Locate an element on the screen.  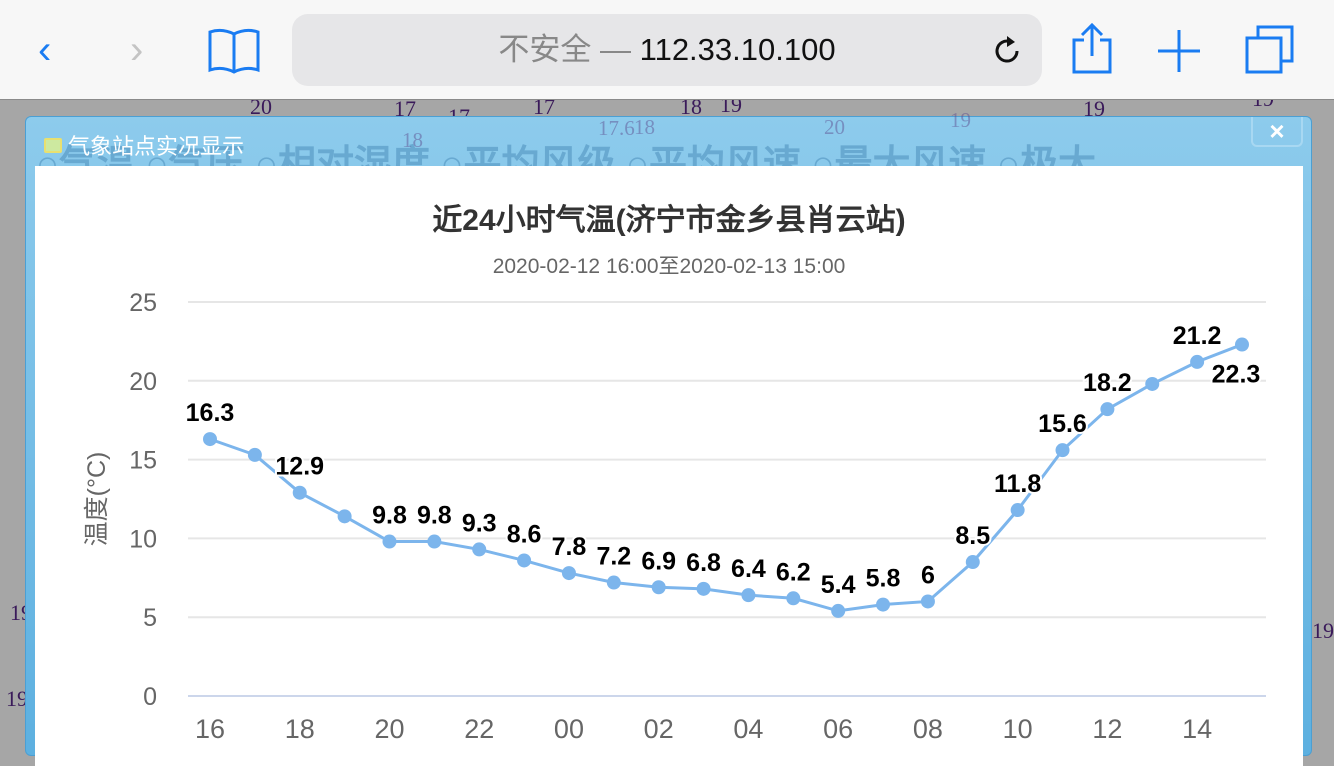
y-tick-label: 5 is located at coordinates (150, 618).